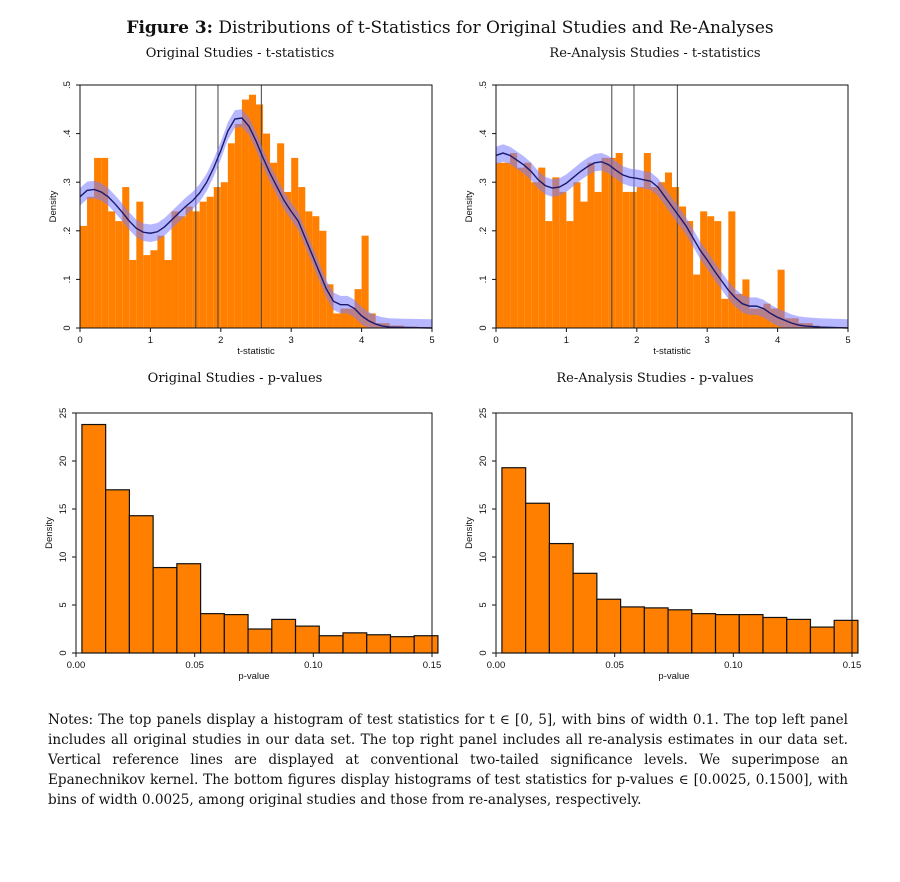  I want to click on x-tick-label: 0, so click(79, 340).